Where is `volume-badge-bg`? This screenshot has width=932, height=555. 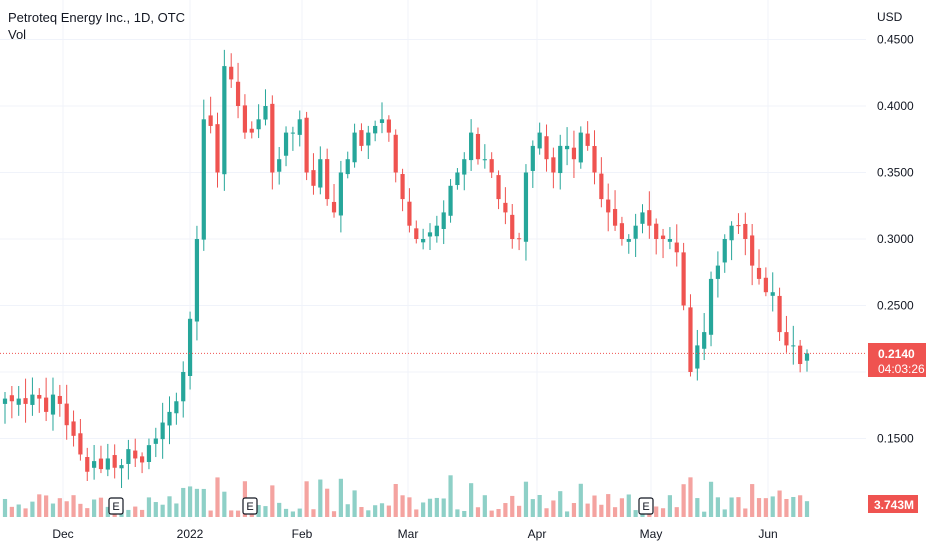
volume-badge-bg is located at coordinates (893, 504).